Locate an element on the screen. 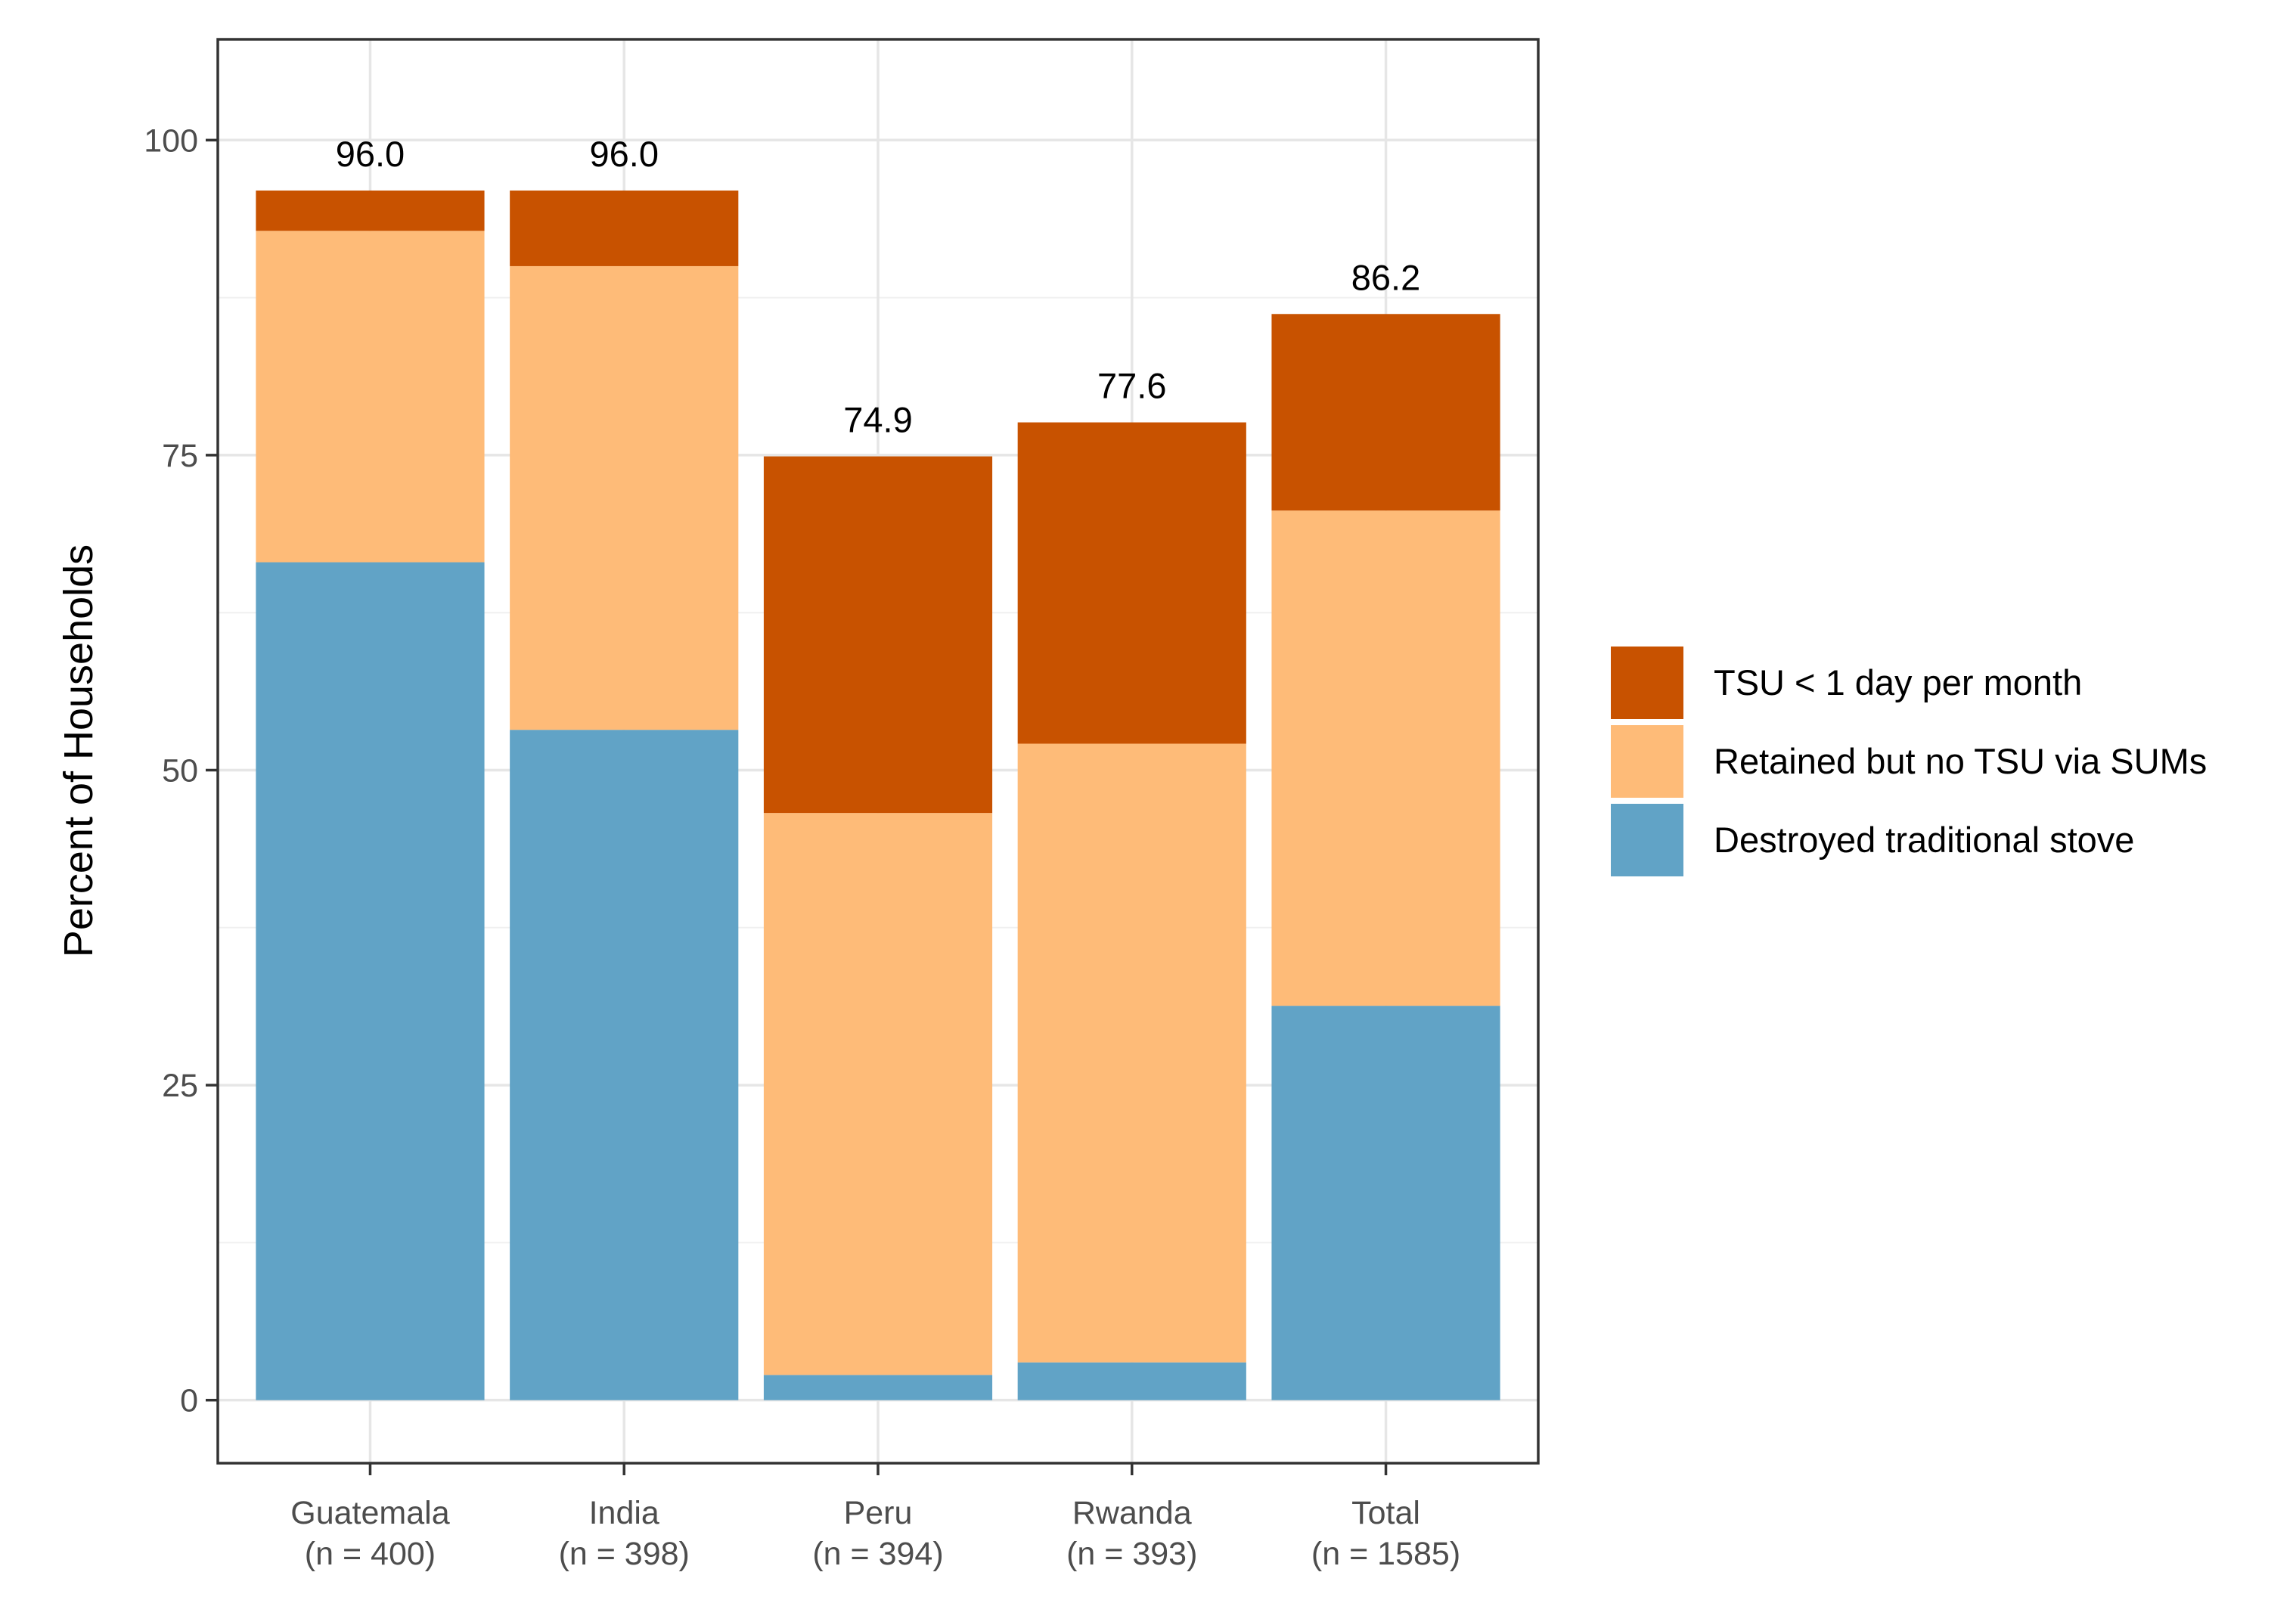 The height and width of the screenshot is (1597, 2296). bar-india-tsu-1-day-per-month is located at coordinates (624, 228).